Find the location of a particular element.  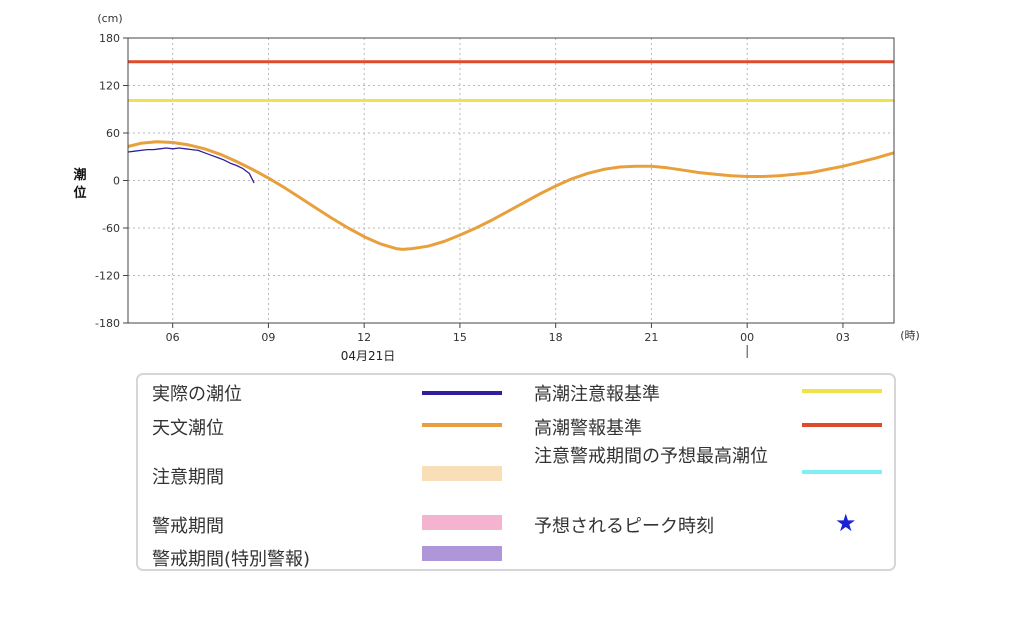

y-tick-label: 180 is located at coordinates (109, 38).